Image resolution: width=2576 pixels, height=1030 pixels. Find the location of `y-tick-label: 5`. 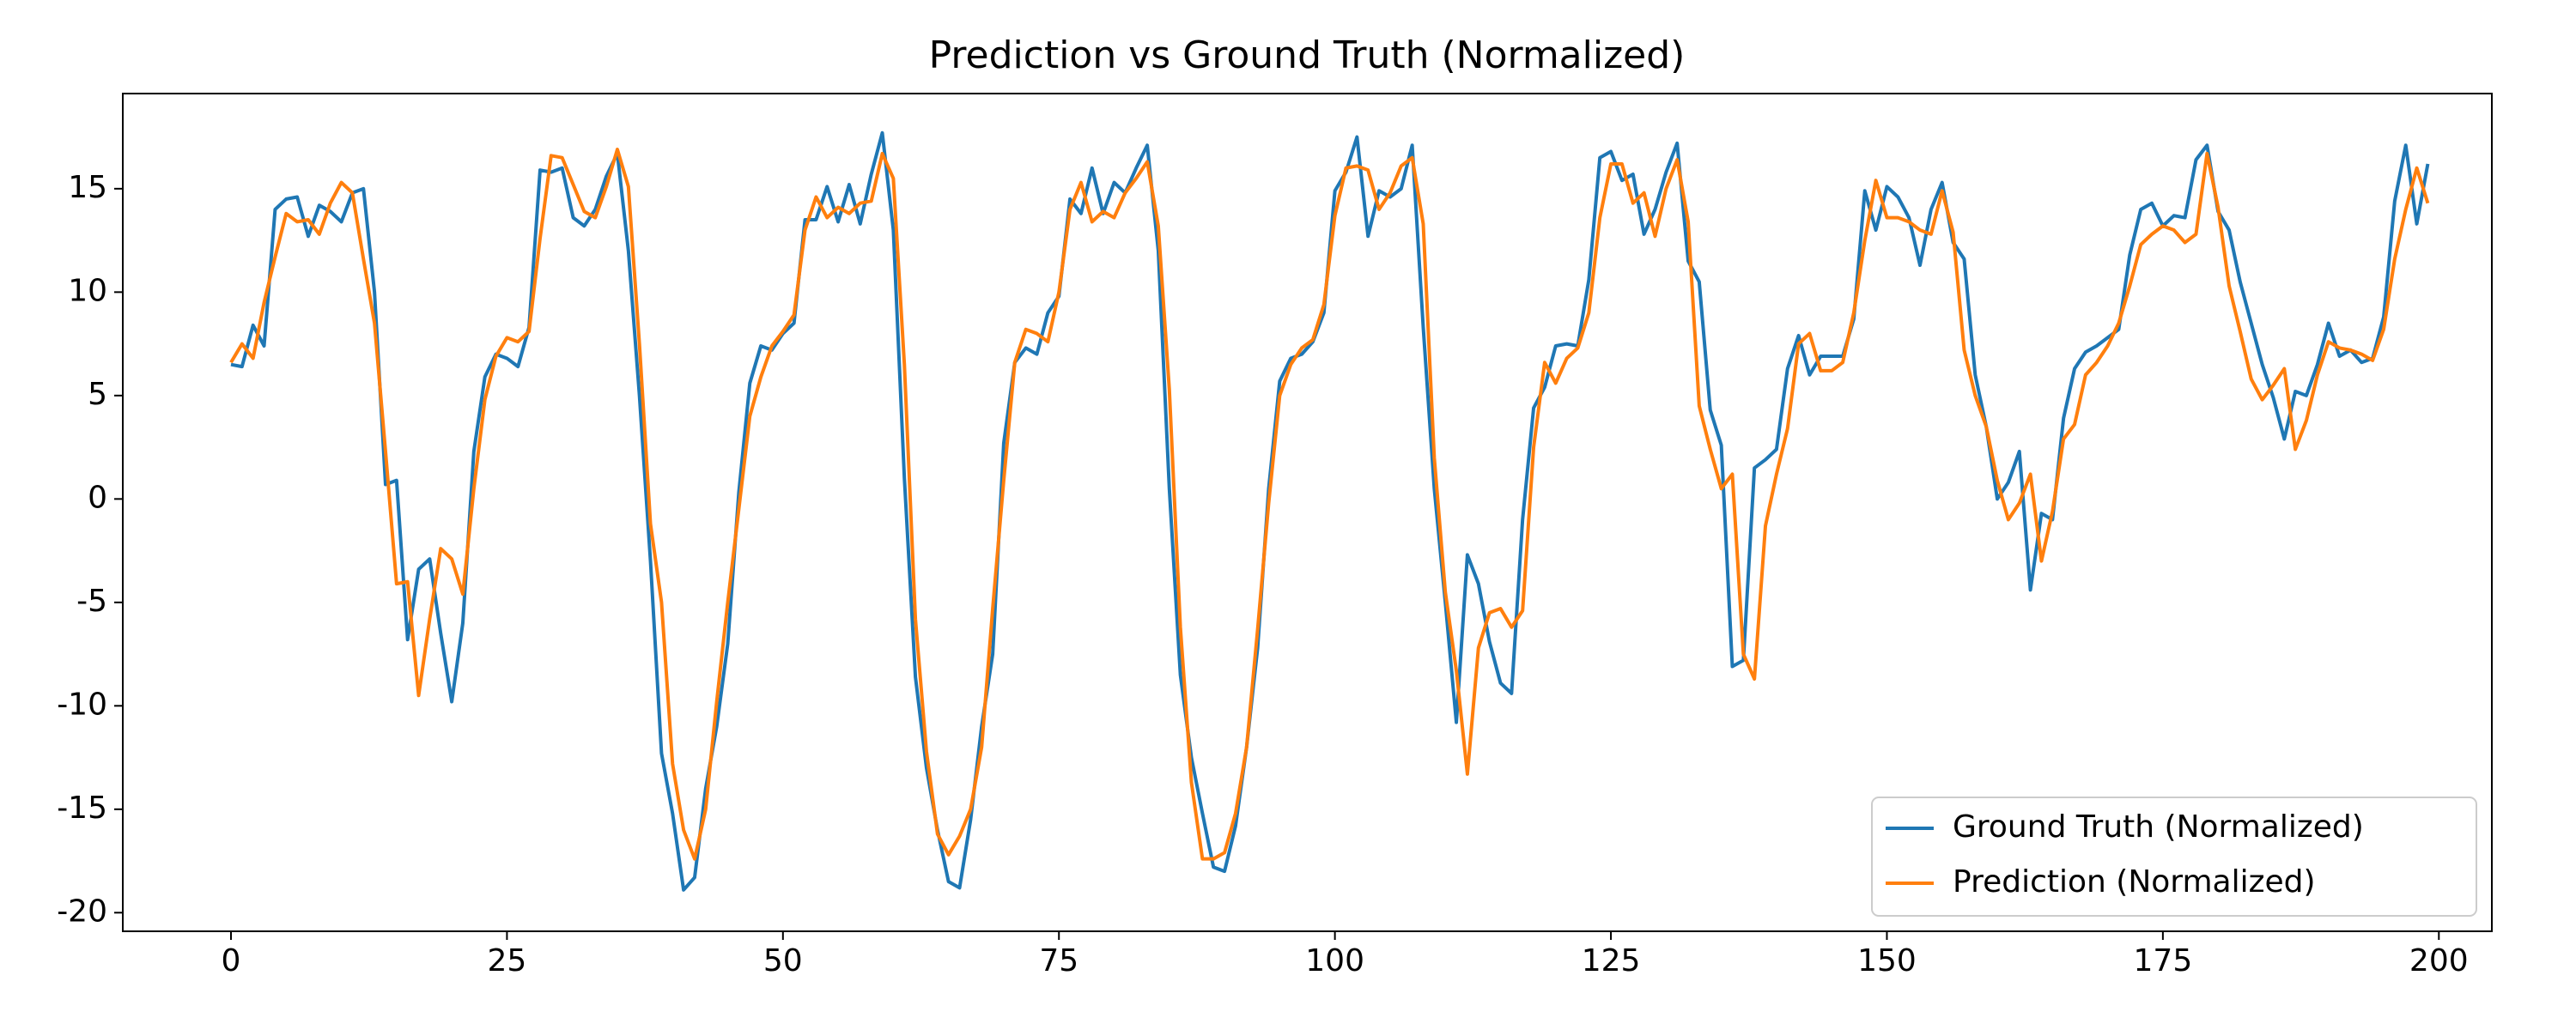

y-tick-label: 5 is located at coordinates (98, 394).